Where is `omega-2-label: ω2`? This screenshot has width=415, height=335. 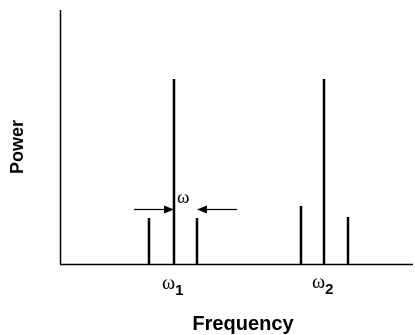 omega-2-label: ω2 is located at coordinates (323, 284).